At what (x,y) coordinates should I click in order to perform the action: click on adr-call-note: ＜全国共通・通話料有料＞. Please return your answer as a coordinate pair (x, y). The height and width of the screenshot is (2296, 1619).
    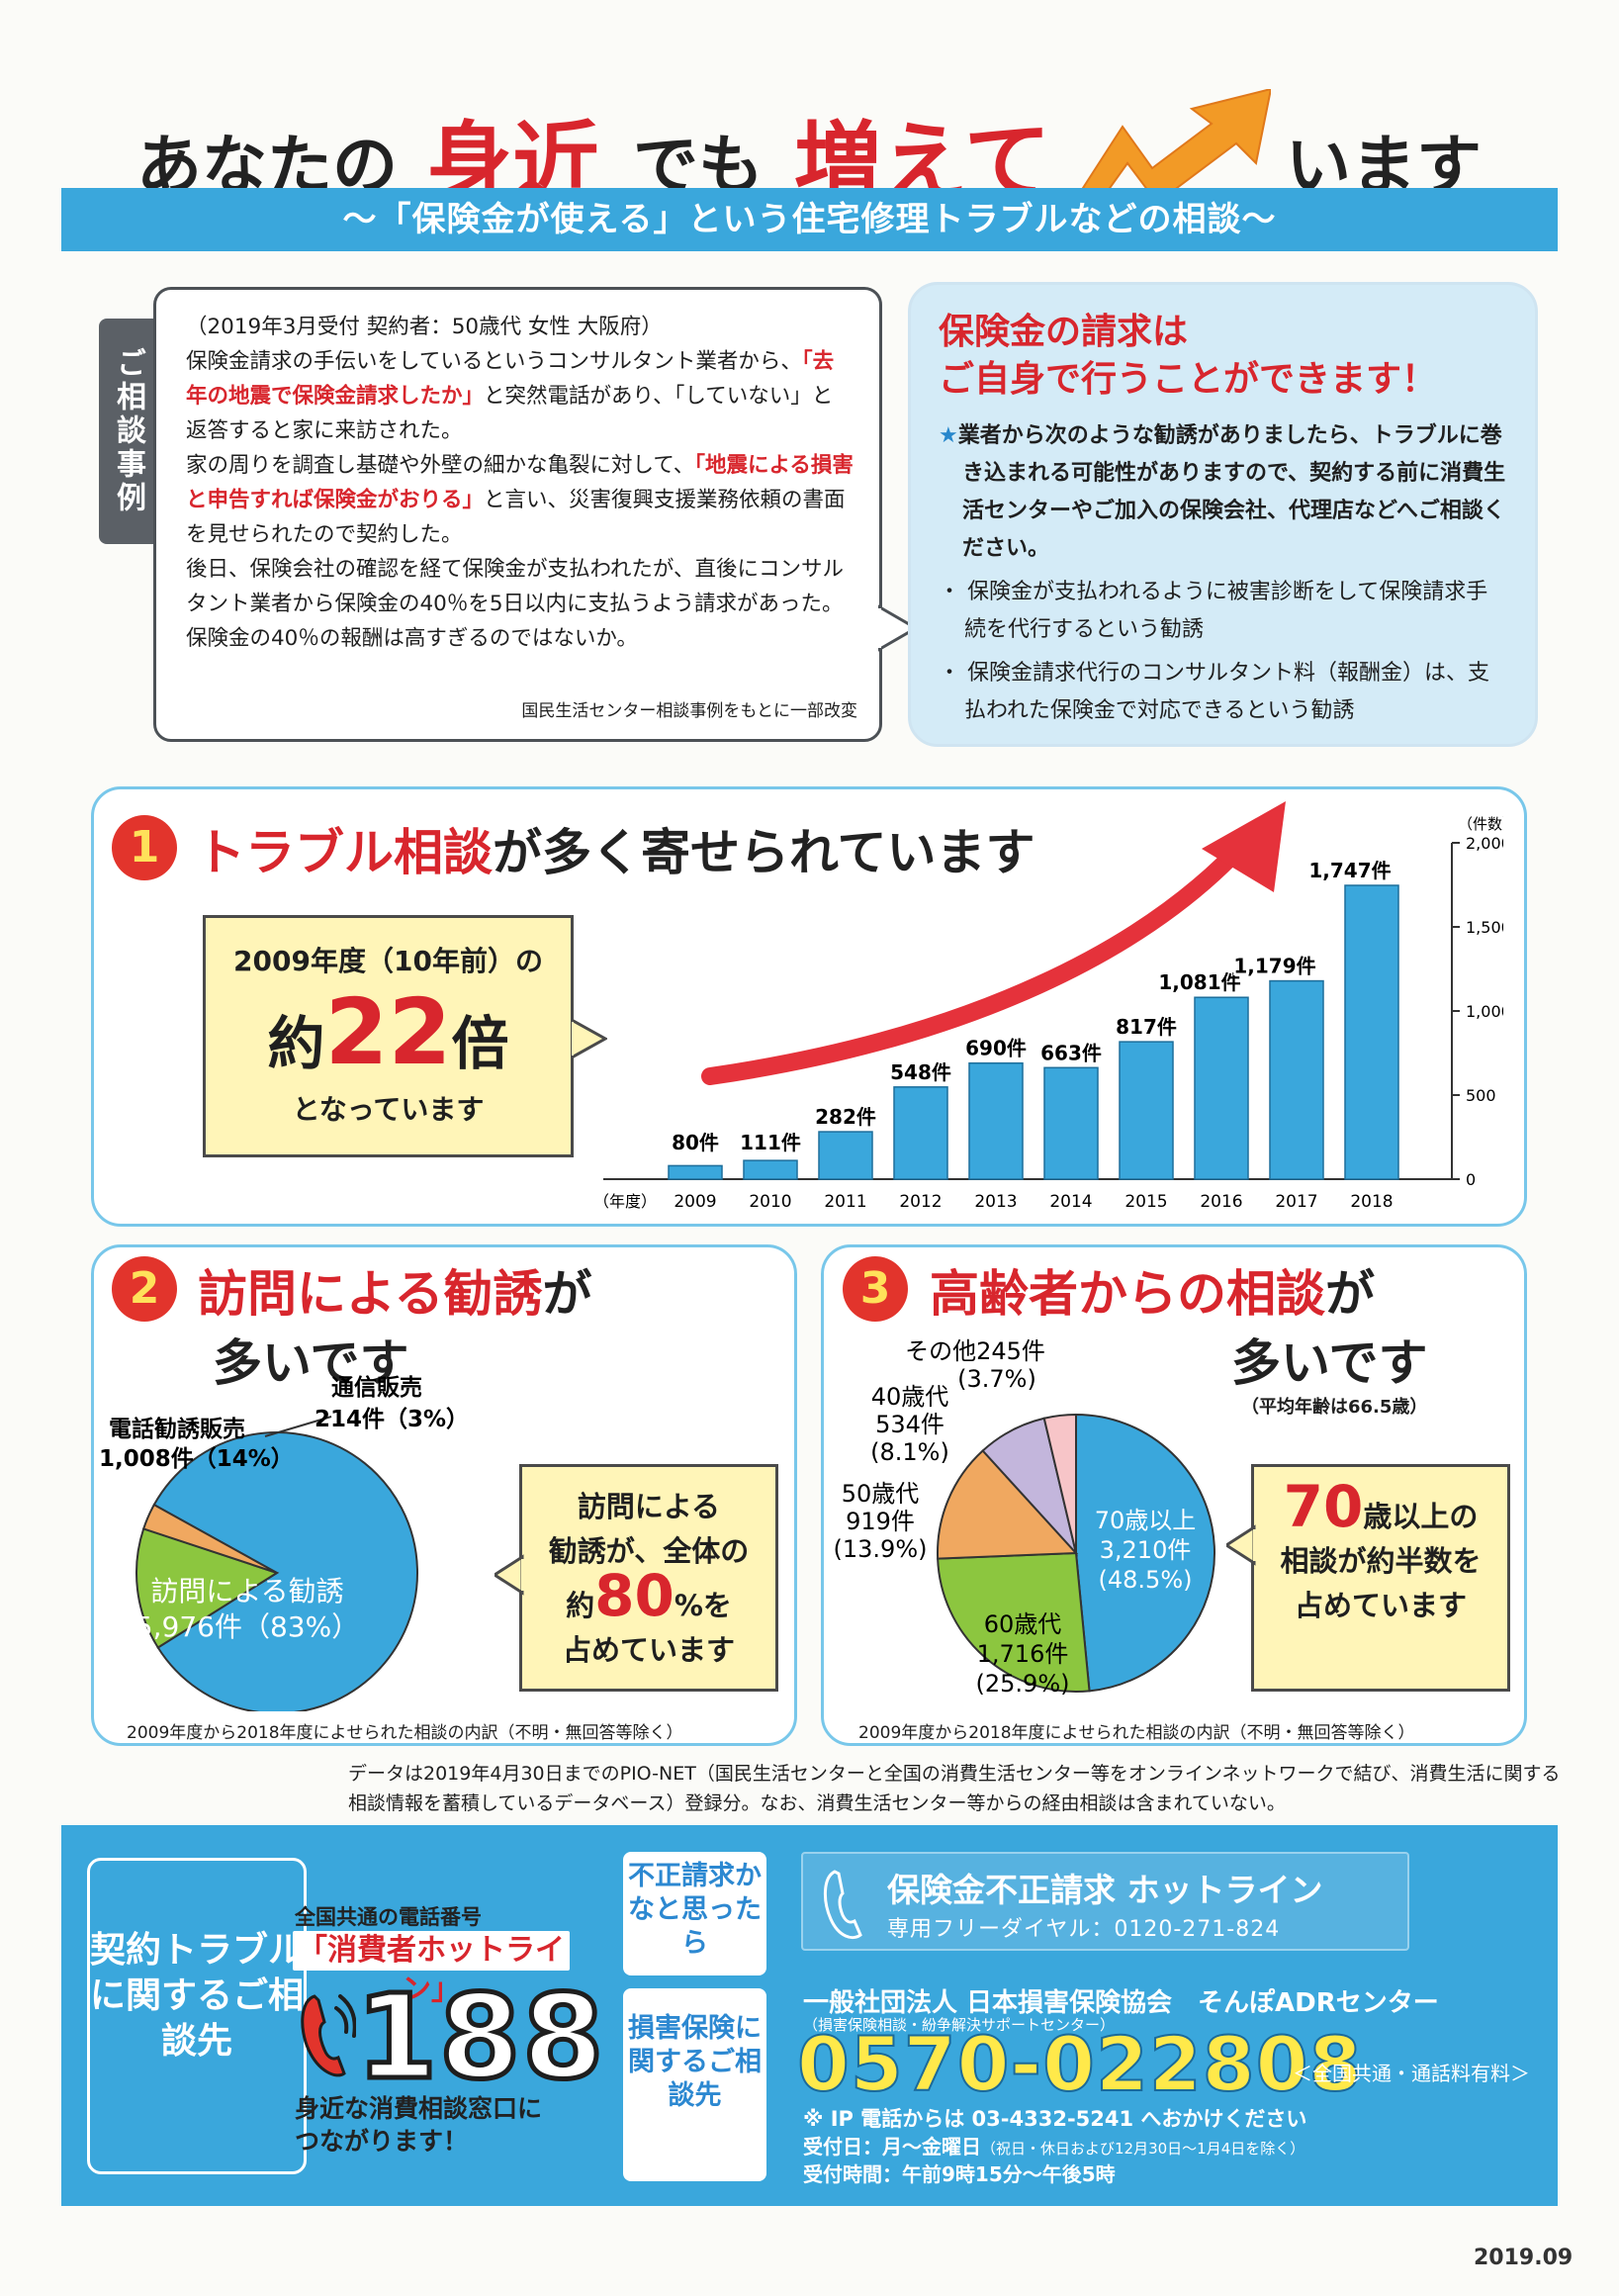
    Looking at the image, I should click on (1411, 2073).